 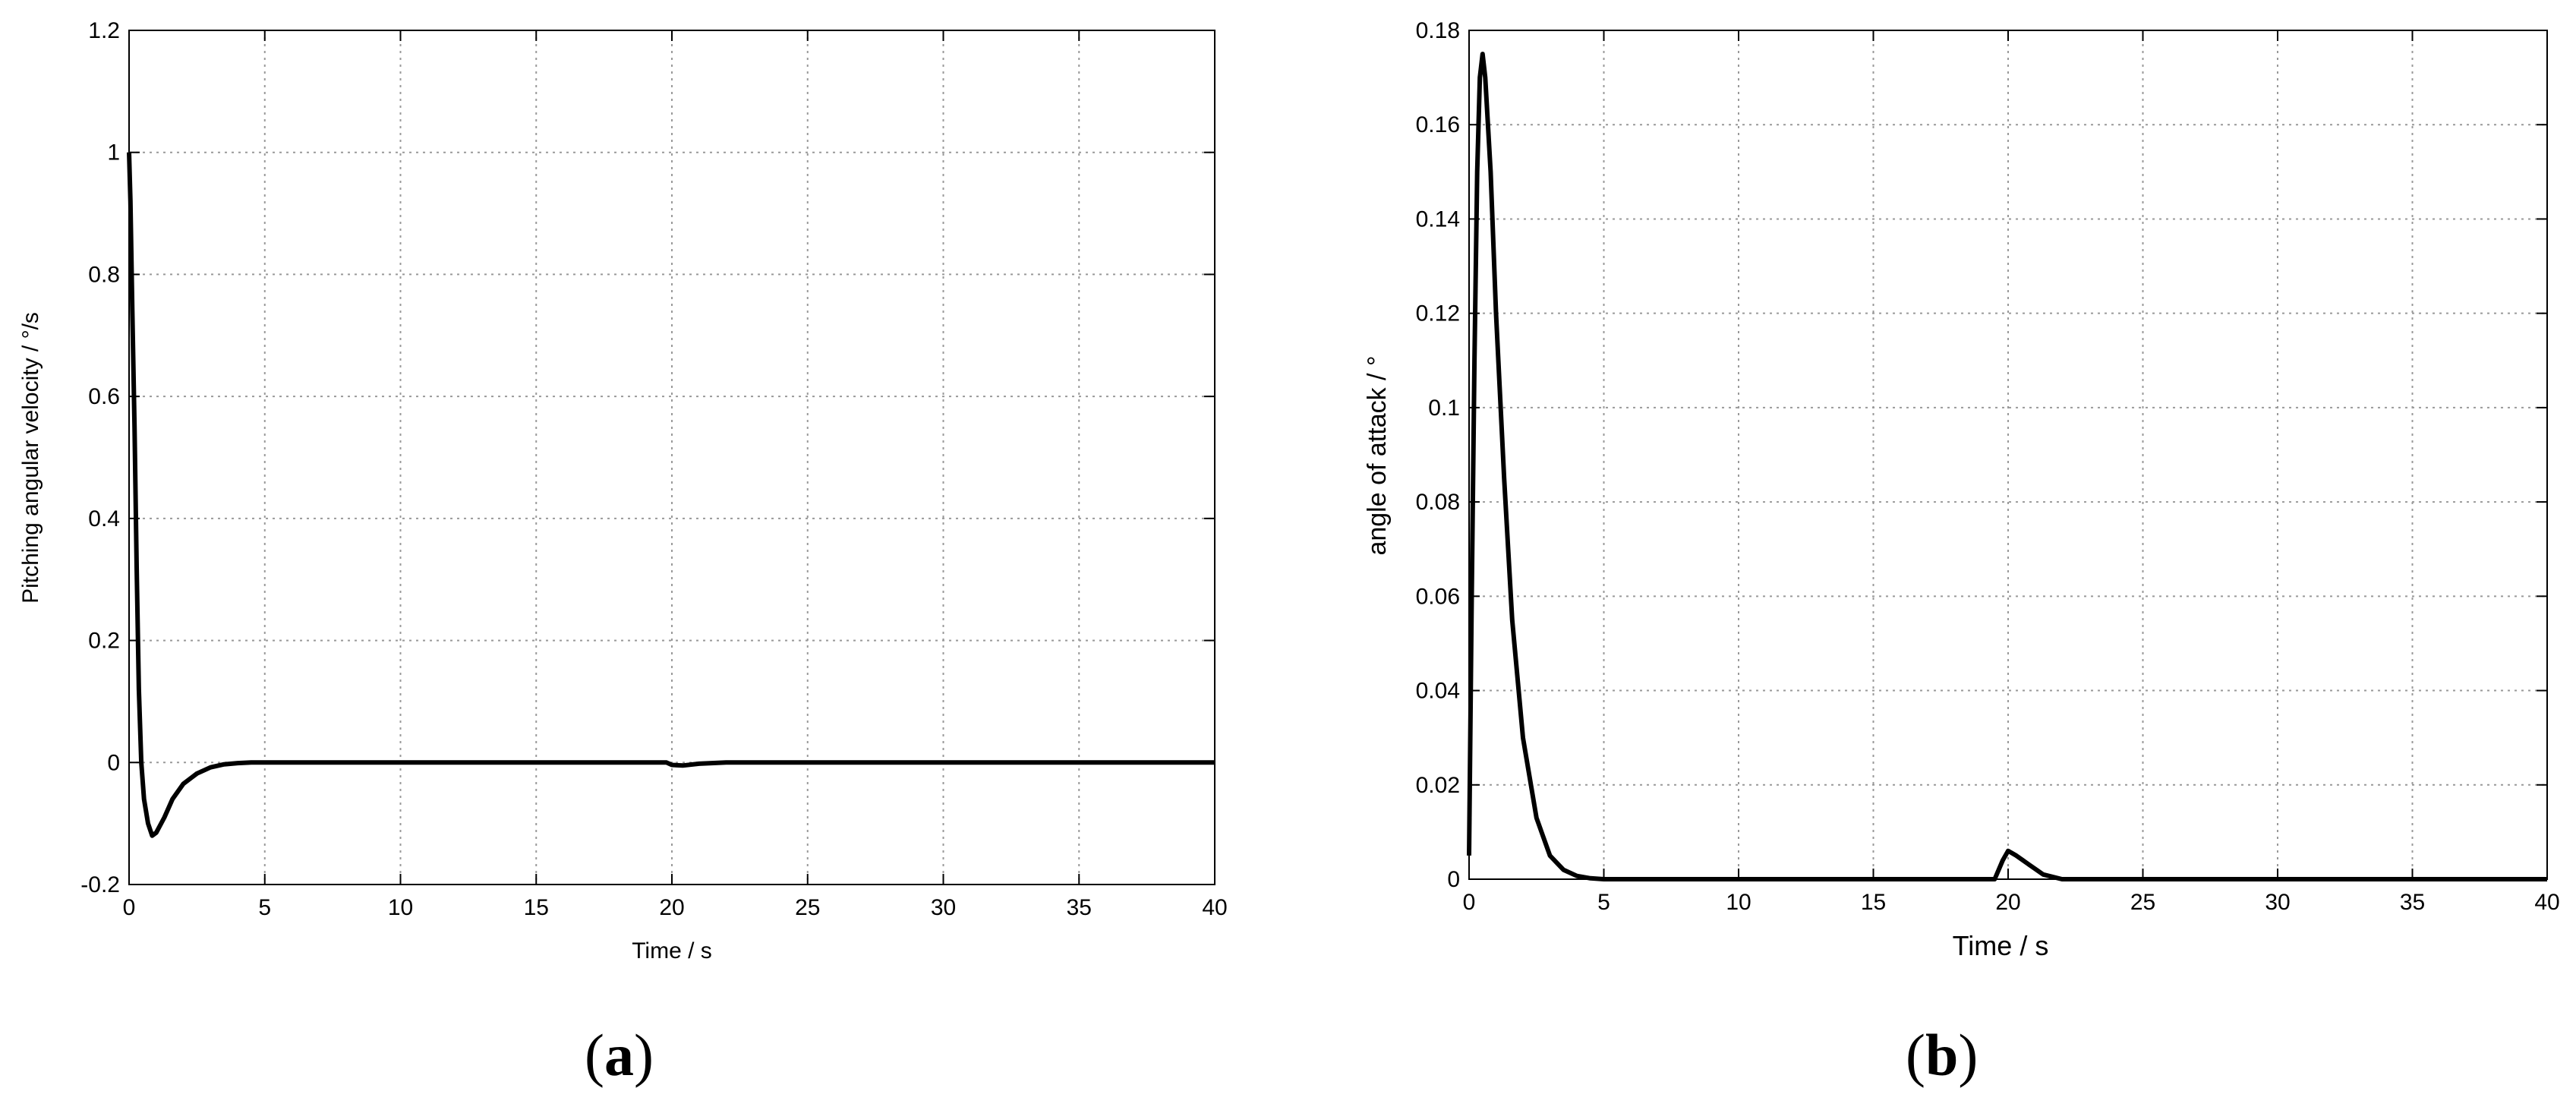 I want to click on y-tick-label: 0.14, so click(x=1438, y=220).